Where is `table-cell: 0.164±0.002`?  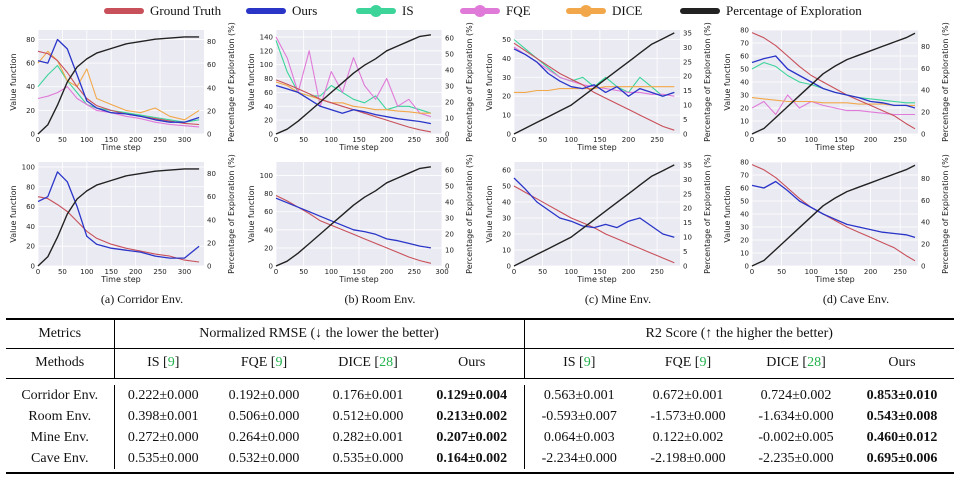
table-cell: 0.164±0.002 is located at coordinates (472, 458).